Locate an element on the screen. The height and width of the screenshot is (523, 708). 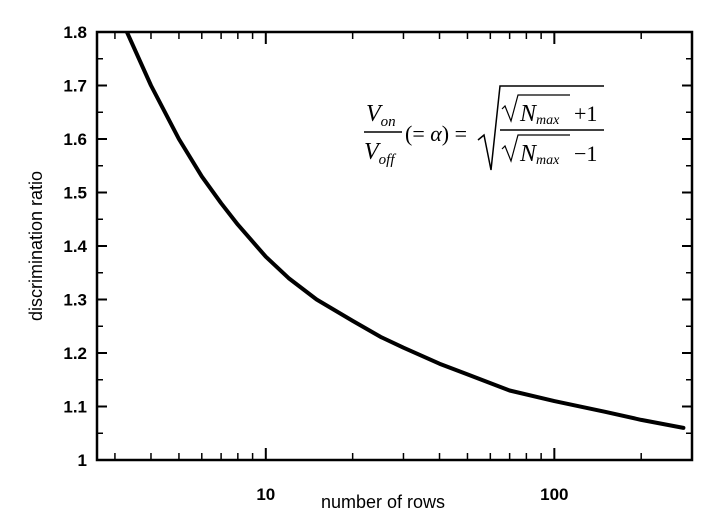
formula-von: Von is located at coordinates (381, 115).